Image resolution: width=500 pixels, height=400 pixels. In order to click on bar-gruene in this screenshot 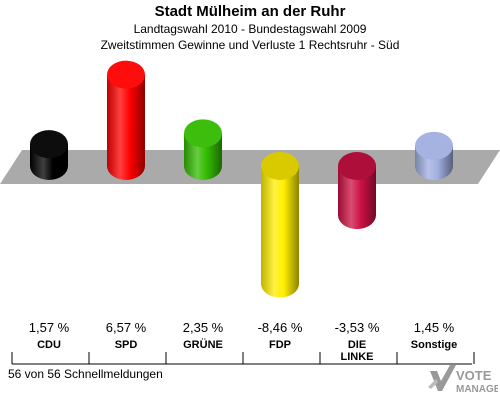, I will do `click(203, 149)`.